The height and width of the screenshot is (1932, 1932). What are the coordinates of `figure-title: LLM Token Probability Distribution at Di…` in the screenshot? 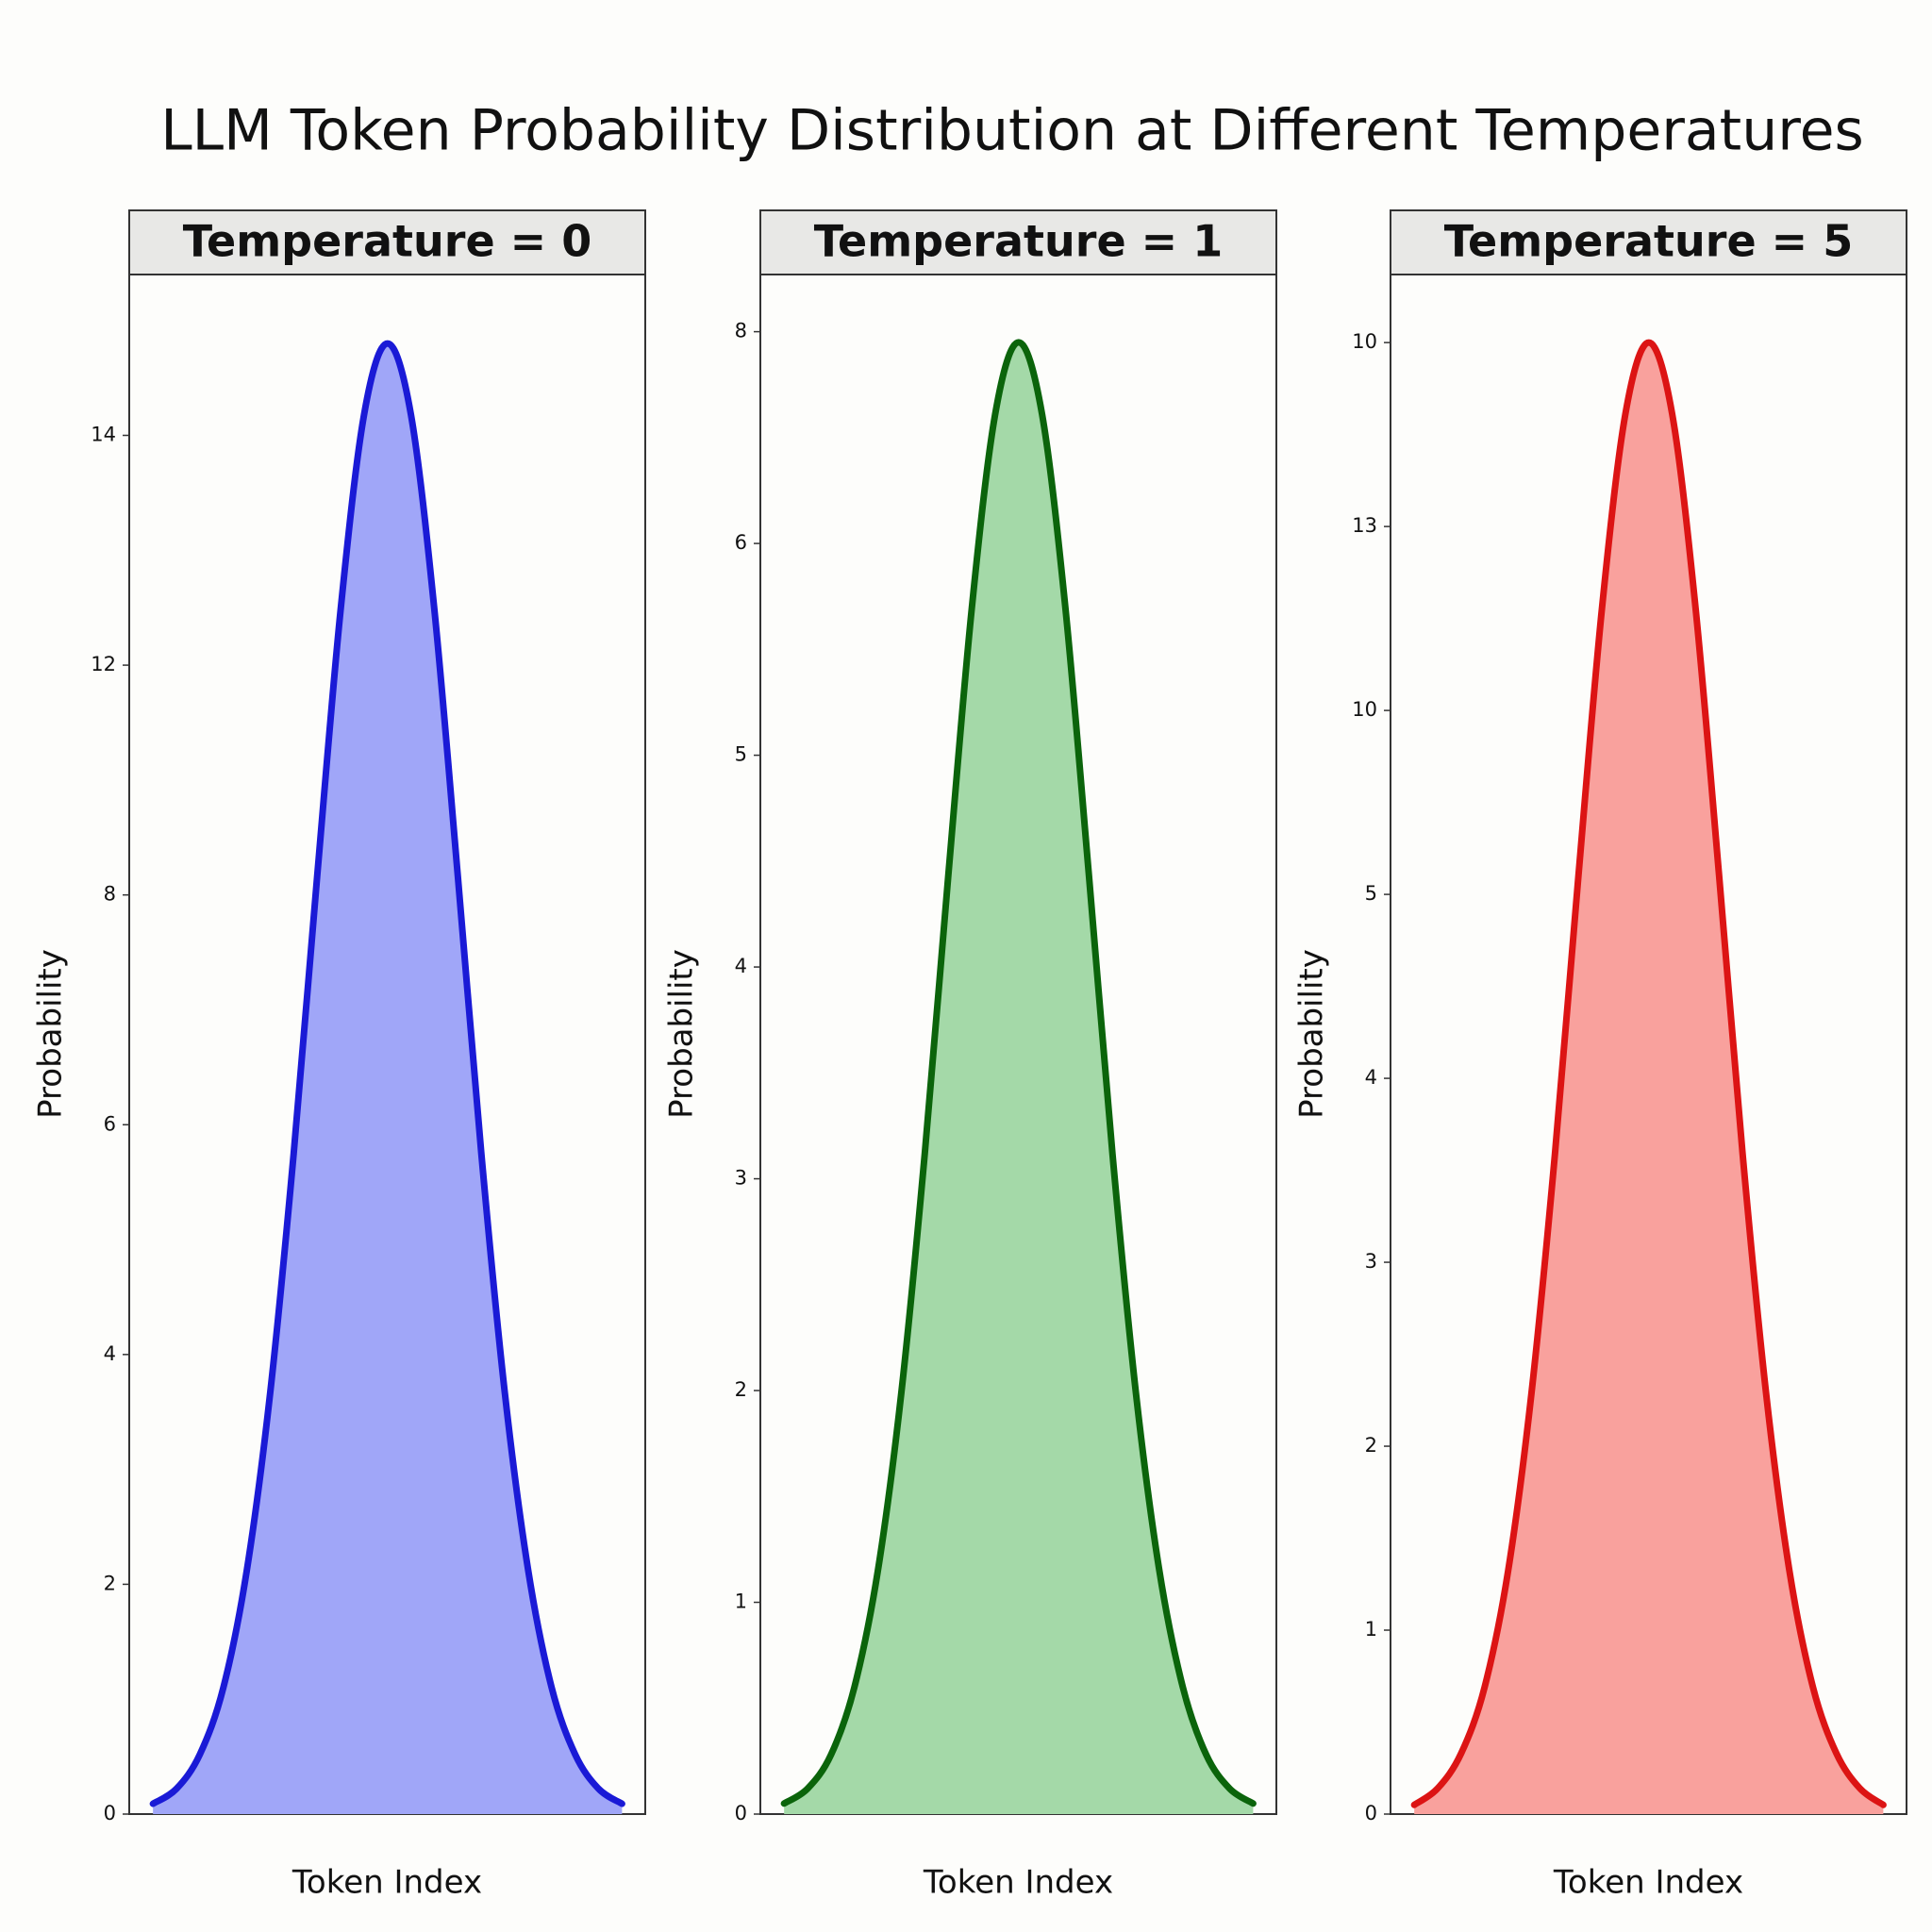 It's located at (1012, 131).